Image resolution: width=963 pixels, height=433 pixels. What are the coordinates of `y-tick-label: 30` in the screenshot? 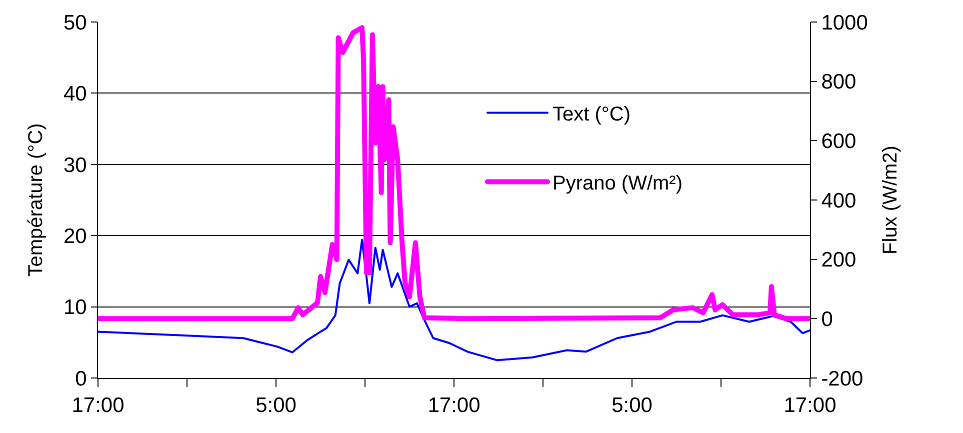 It's located at (75, 165).